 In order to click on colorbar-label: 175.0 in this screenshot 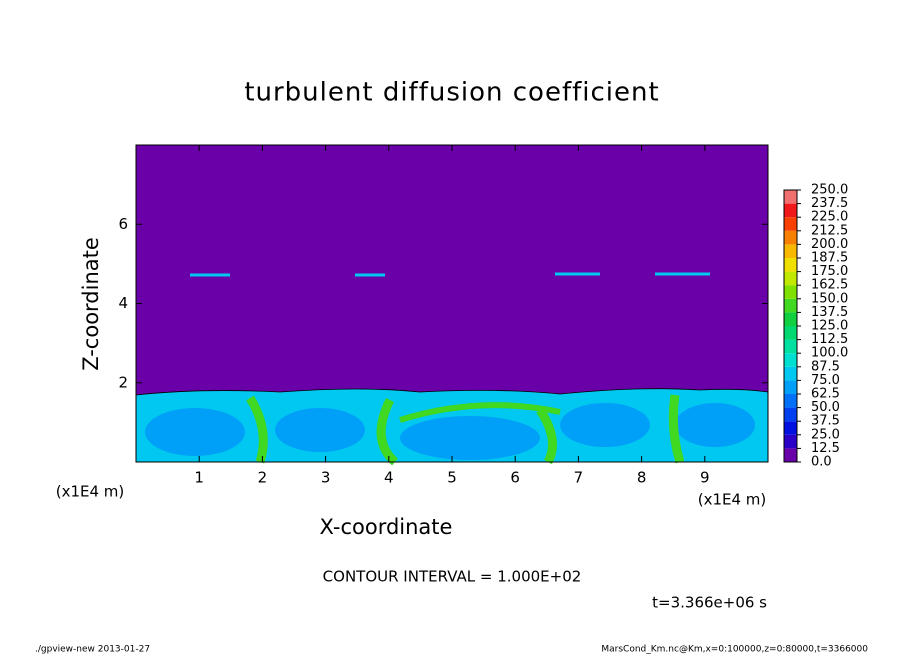, I will do `click(829, 271)`.